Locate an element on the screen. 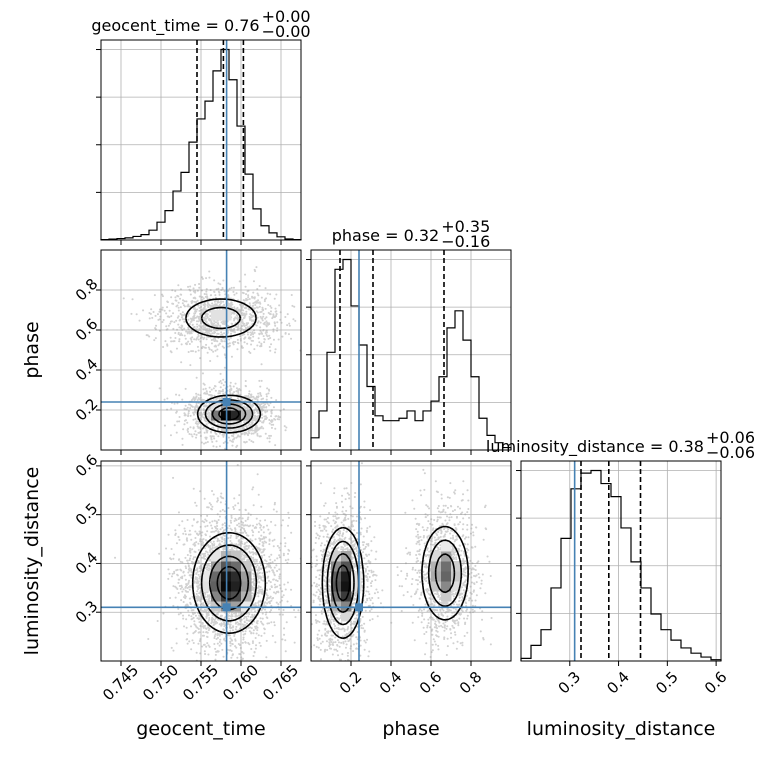 This screenshot has height=760, width=760. panel-phase-hist: phase = 0.32 +0.35−0.16 is located at coordinates (409, 336).